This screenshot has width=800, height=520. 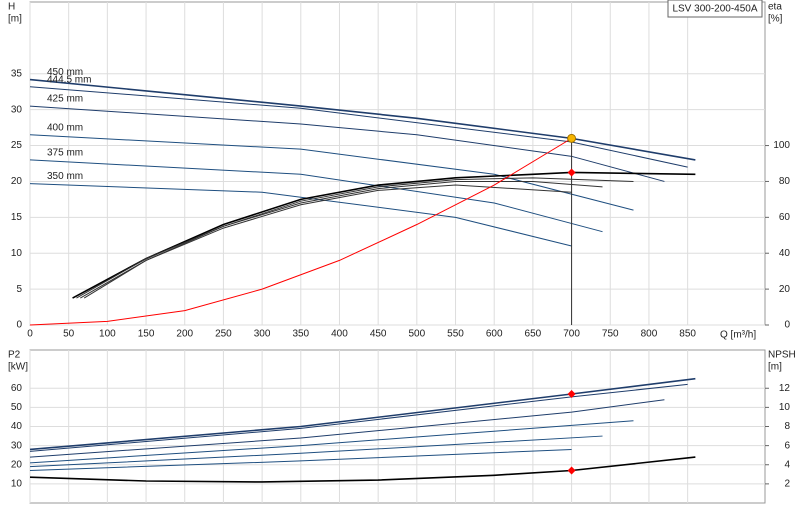 What do you see at coordinates (494, 334) in the screenshot?
I see `x-tick-label: 600` at bounding box center [494, 334].